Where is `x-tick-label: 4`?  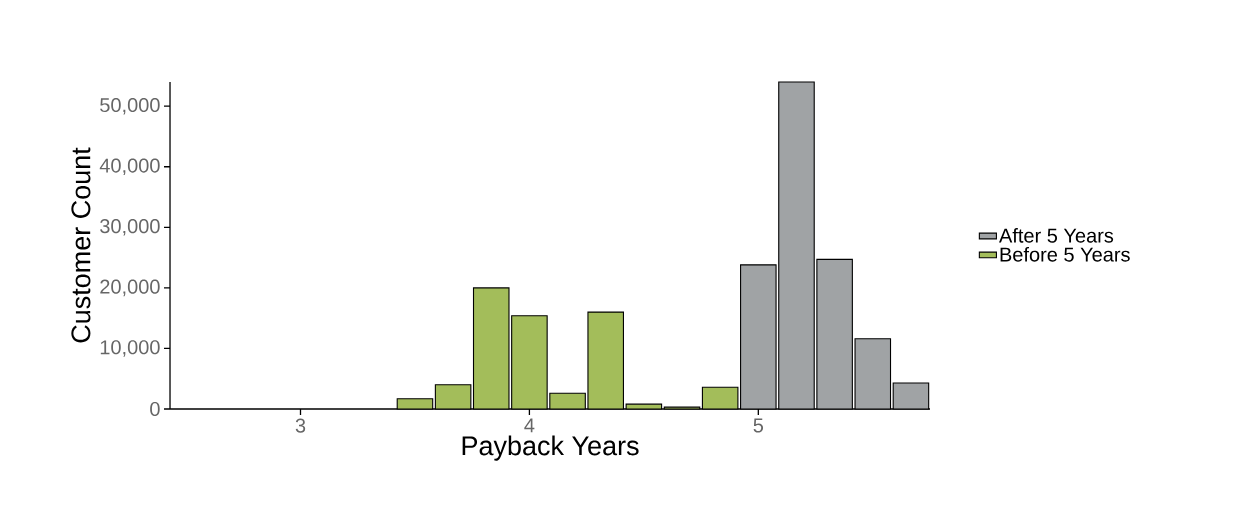
x-tick-label: 4 is located at coordinates (529, 425).